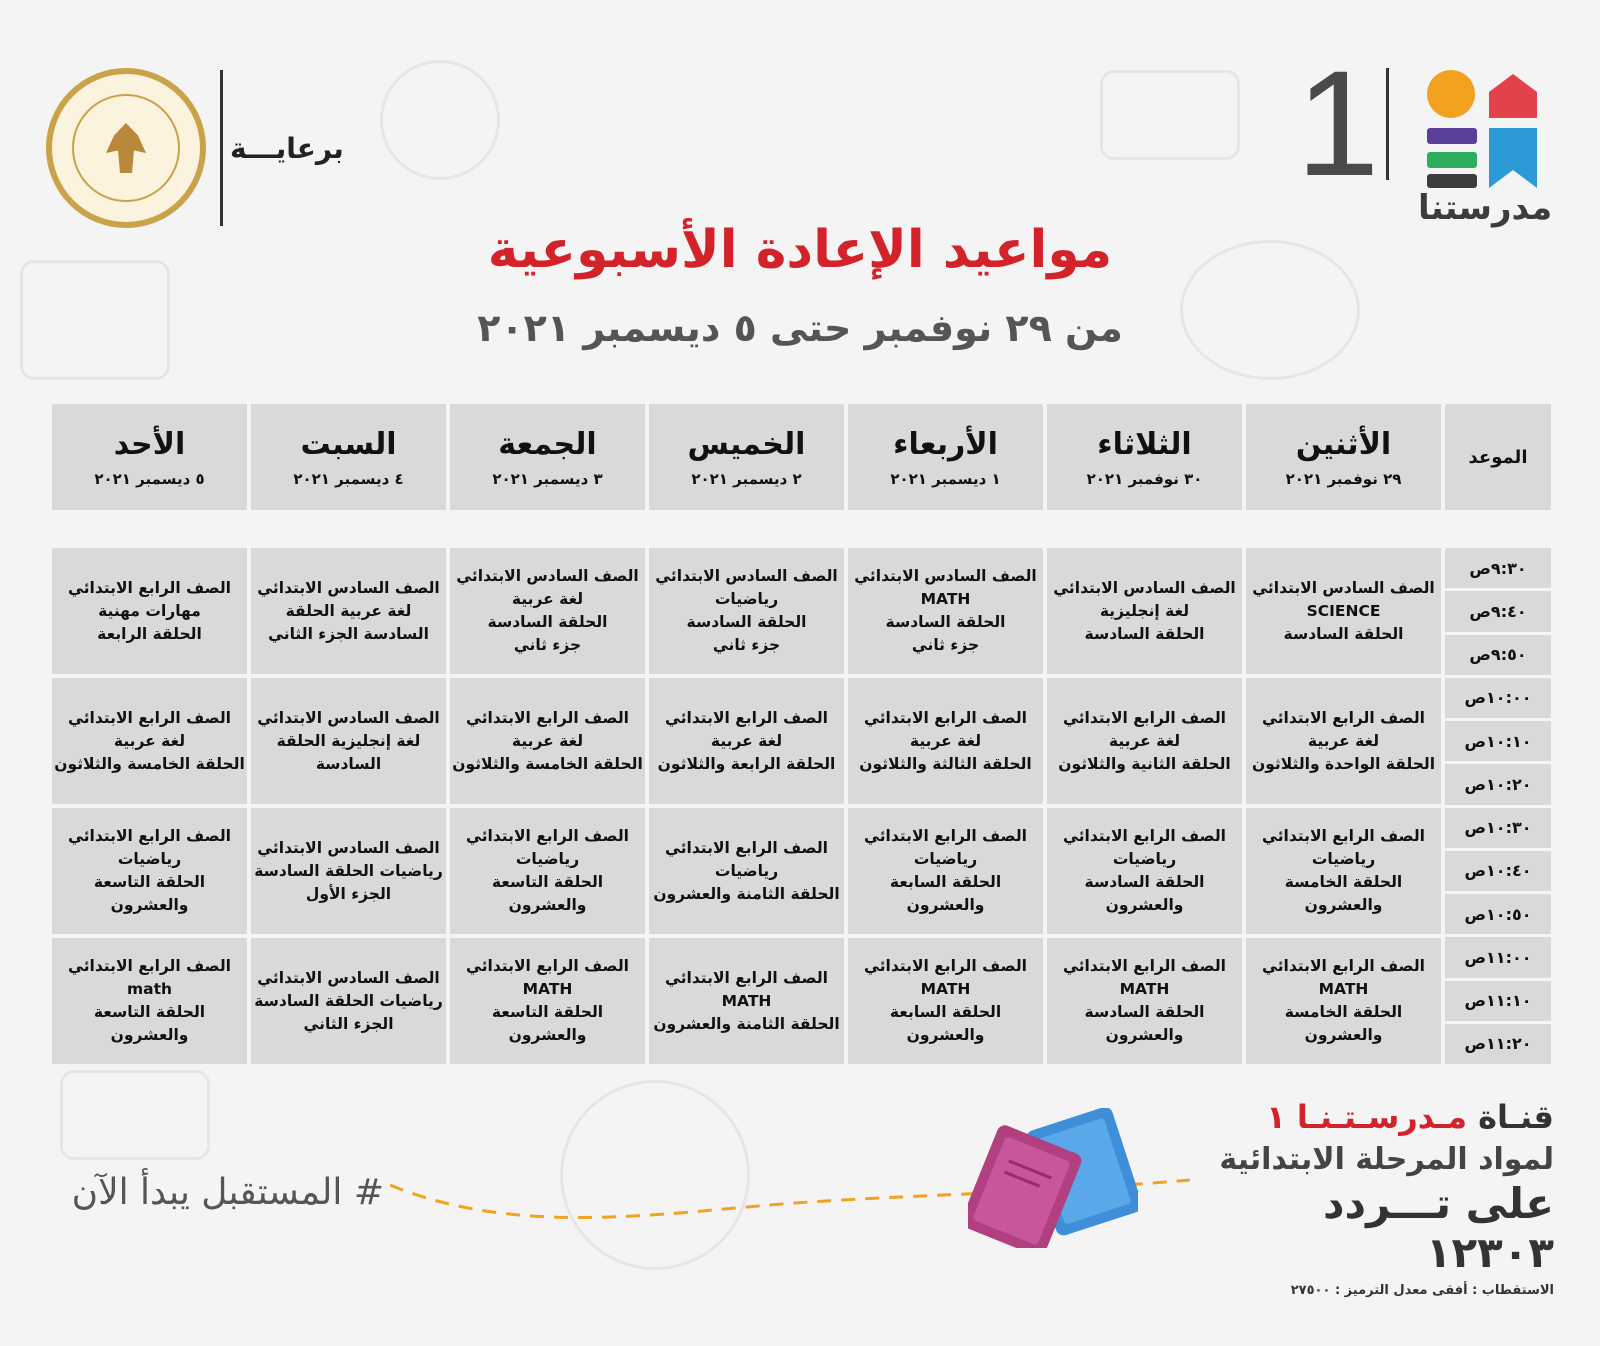 The width and height of the screenshot is (1600, 1346). I want to click on day-date: ١ ديسمبر ٢٠٢١, so click(945, 478).